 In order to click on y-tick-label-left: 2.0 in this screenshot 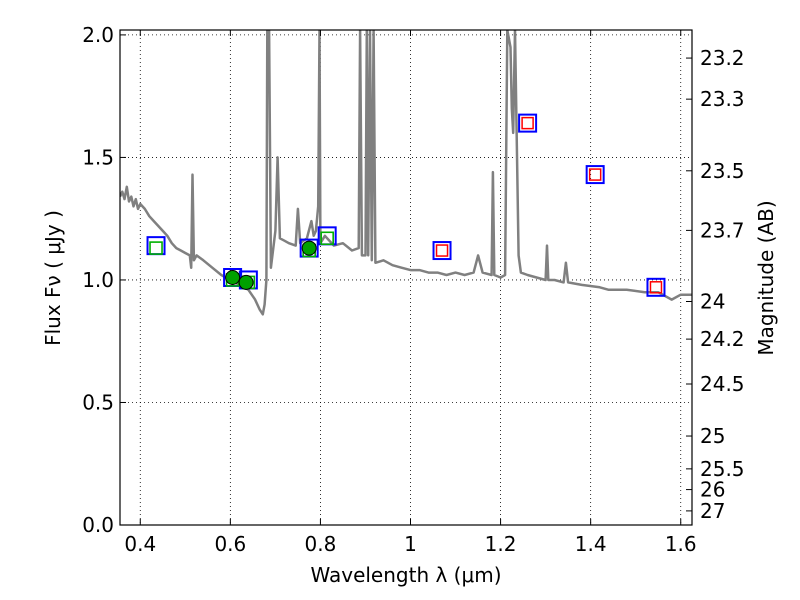, I will do `click(98, 35)`.